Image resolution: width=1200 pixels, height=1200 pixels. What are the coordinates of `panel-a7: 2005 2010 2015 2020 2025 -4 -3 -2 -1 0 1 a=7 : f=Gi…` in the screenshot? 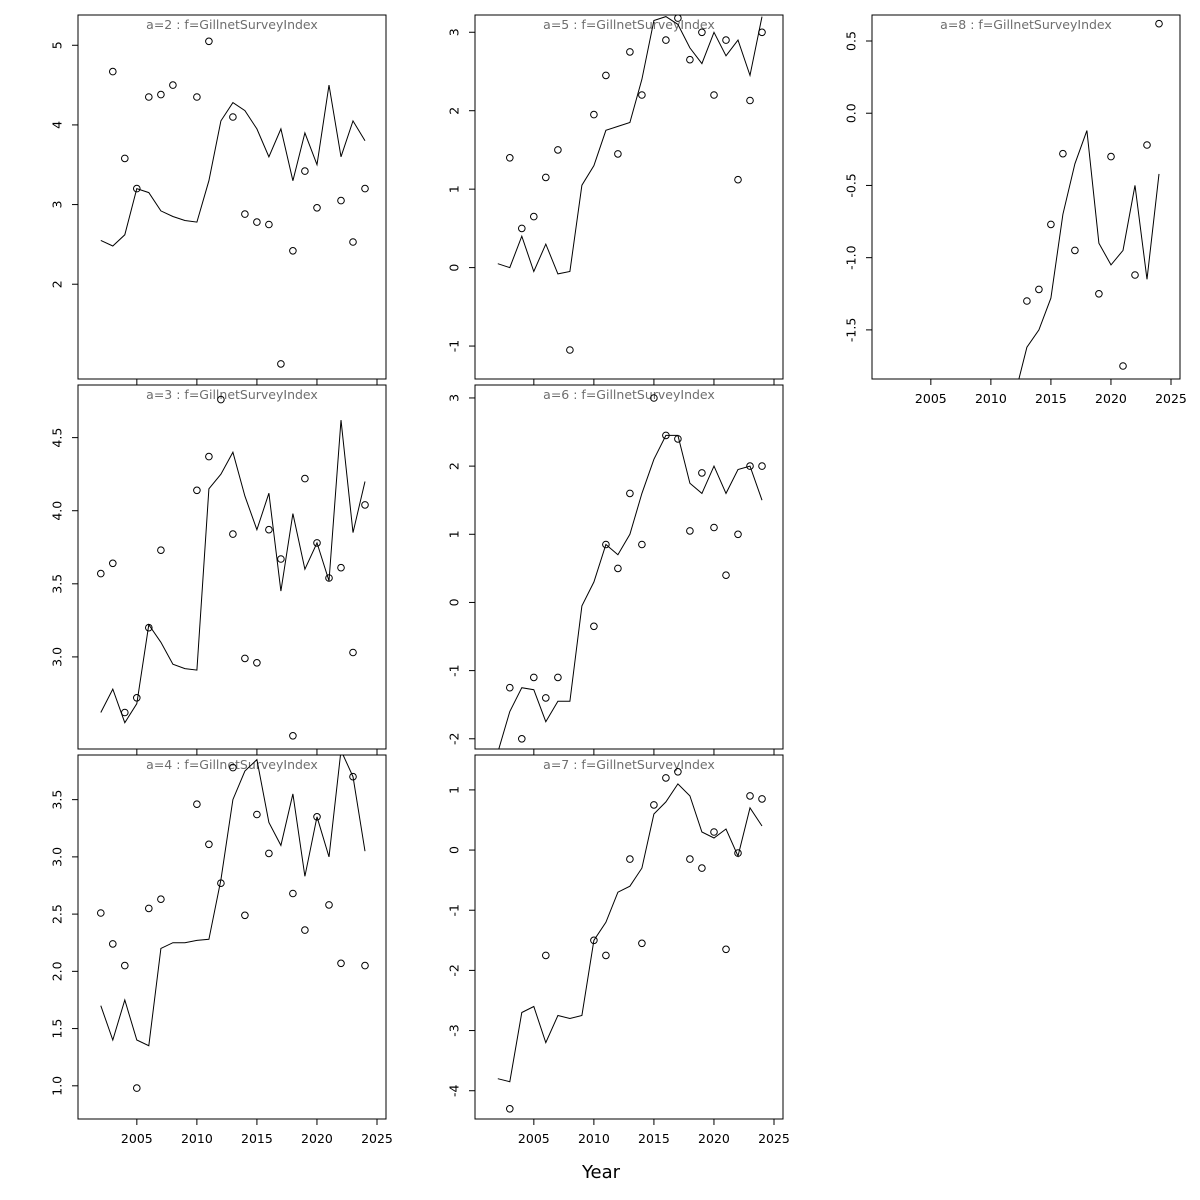 It's located at (601, 956).